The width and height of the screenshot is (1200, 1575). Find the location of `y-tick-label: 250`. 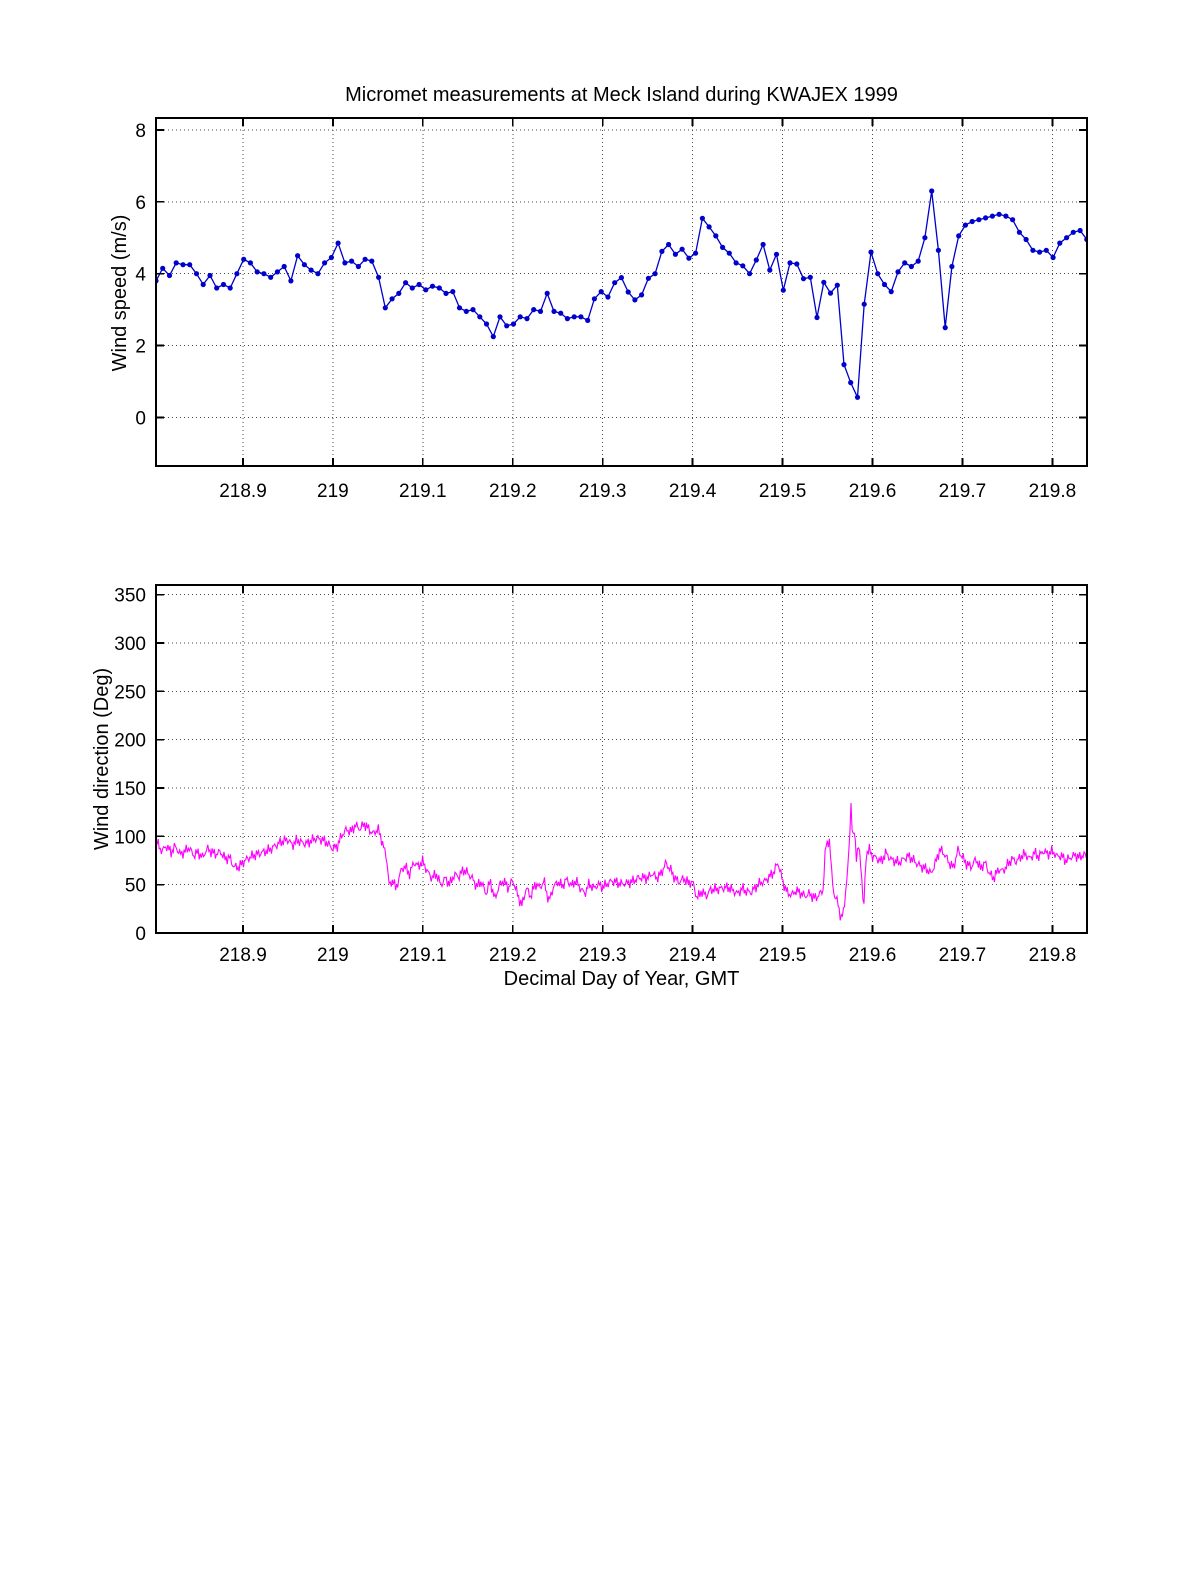

y-tick-label: 250 is located at coordinates (130, 692).